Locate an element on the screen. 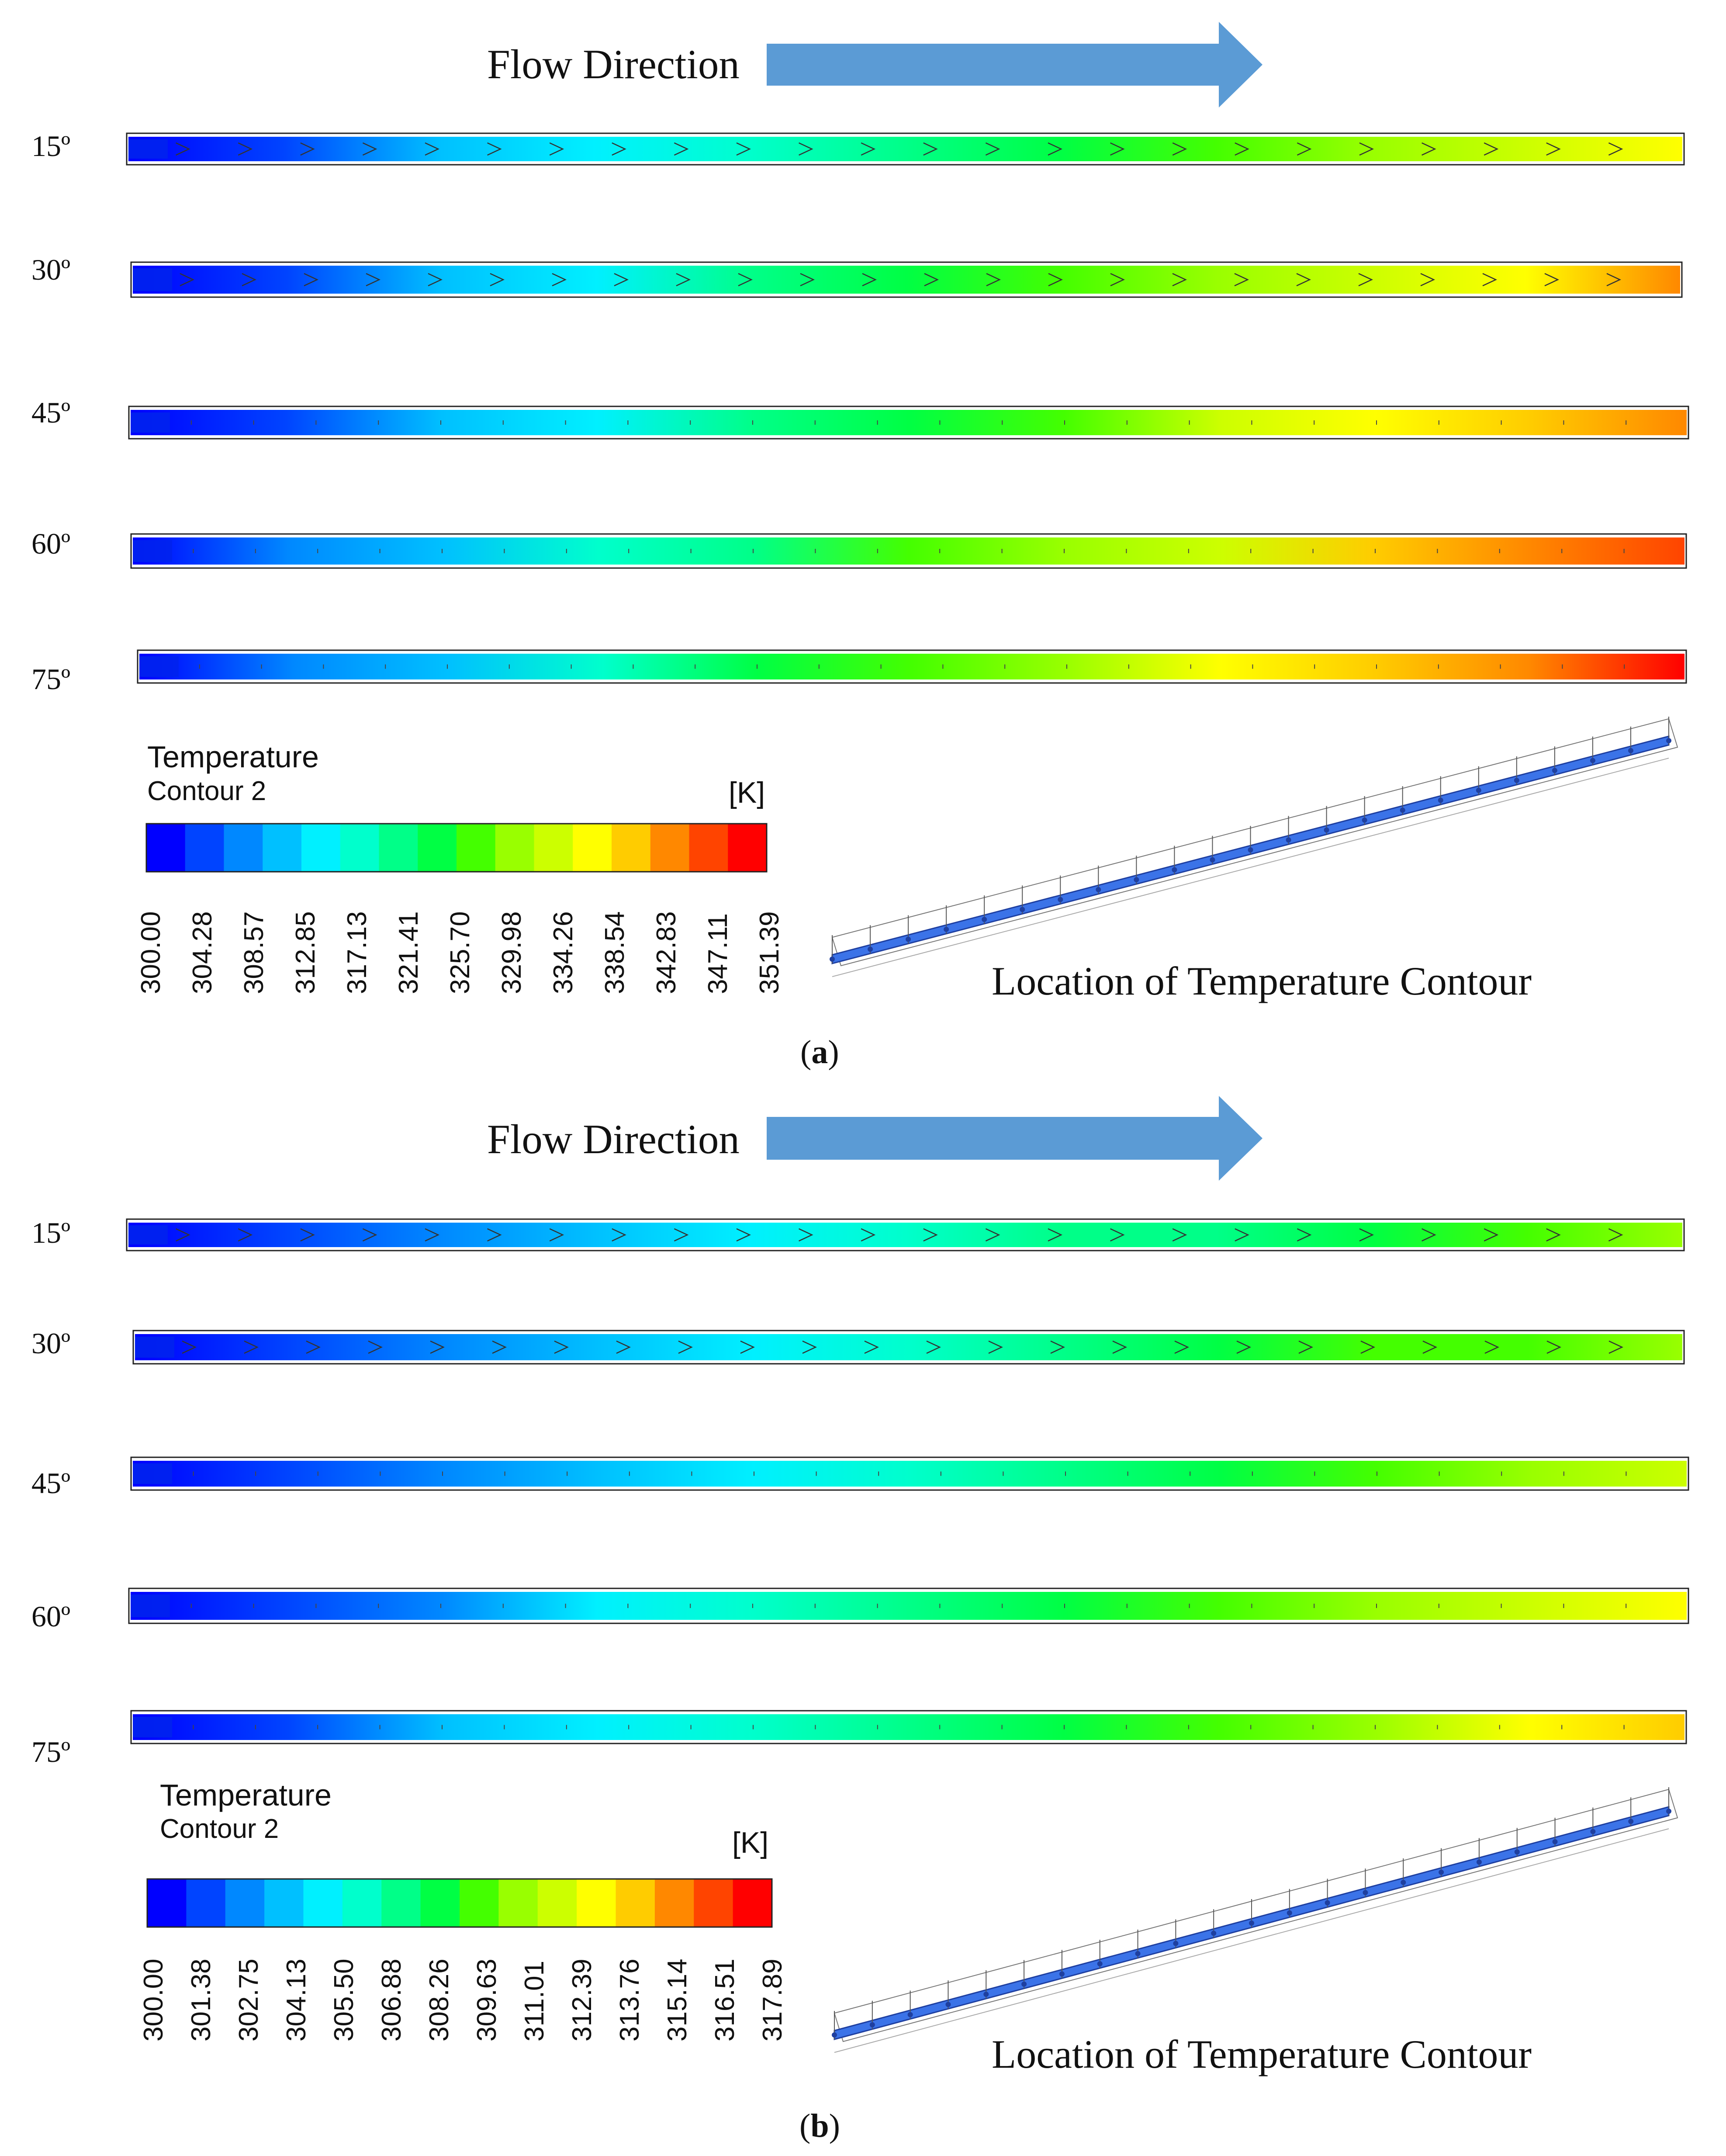 The width and height of the screenshot is (1726, 2156). legend-tick: 329.98 is located at coordinates (512, 952).